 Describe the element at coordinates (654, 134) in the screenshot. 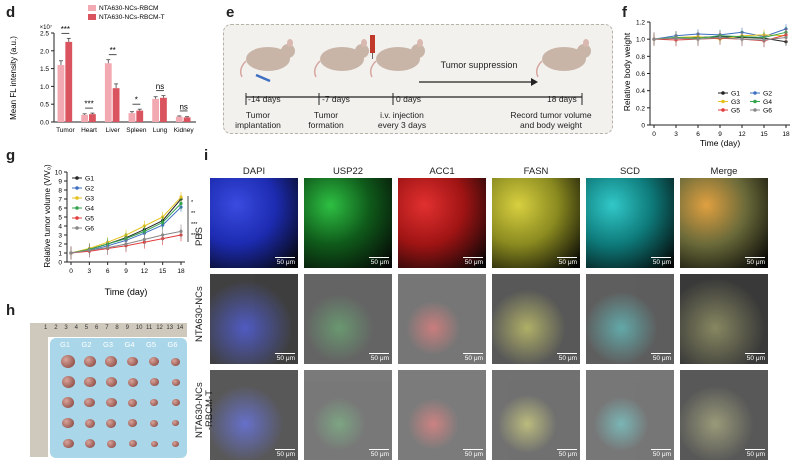

I see `f-xtick-label: 0` at that location.